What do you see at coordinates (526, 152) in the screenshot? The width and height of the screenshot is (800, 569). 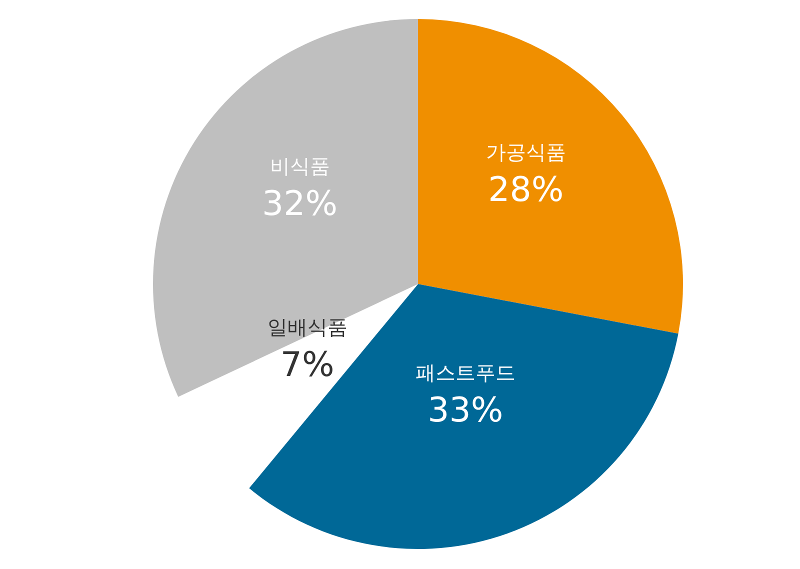 I see `slice-label: 가공식품` at bounding box center [526, 152].